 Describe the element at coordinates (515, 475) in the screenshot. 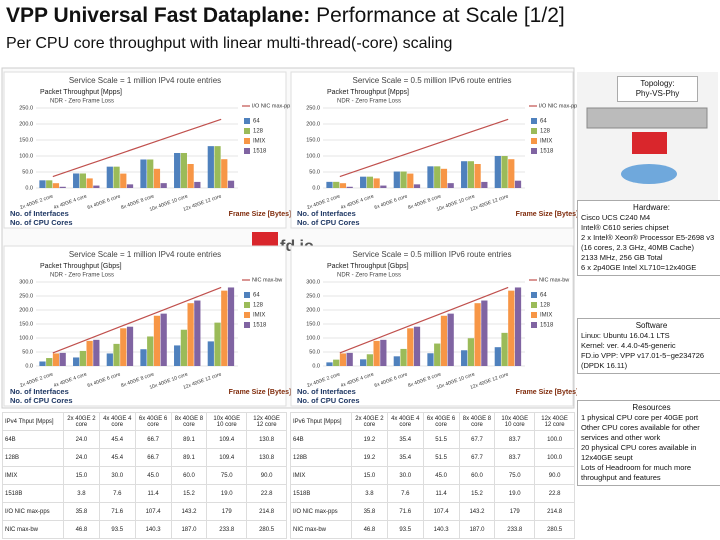

I see `table-cell: 75.0` at that location.